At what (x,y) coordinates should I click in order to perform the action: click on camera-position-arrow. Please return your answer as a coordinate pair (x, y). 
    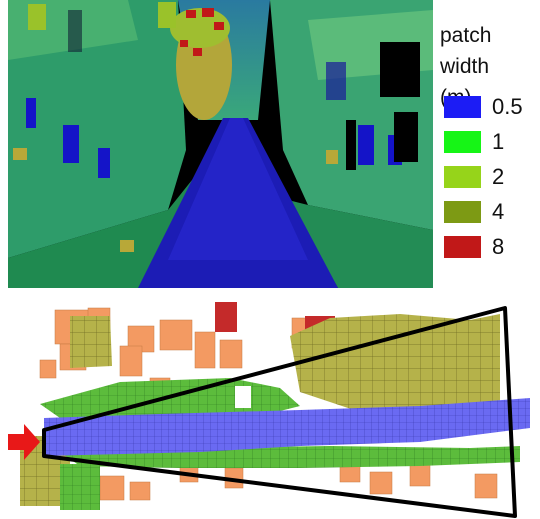
    Looking at the image, I should click on (24, 442).